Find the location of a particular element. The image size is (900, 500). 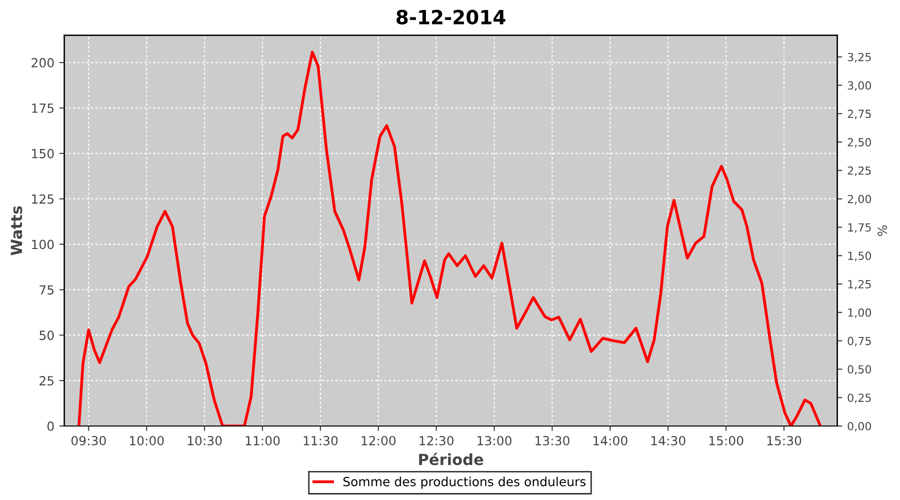

y-axis-title: Watts is located at coordinates (16, 231).